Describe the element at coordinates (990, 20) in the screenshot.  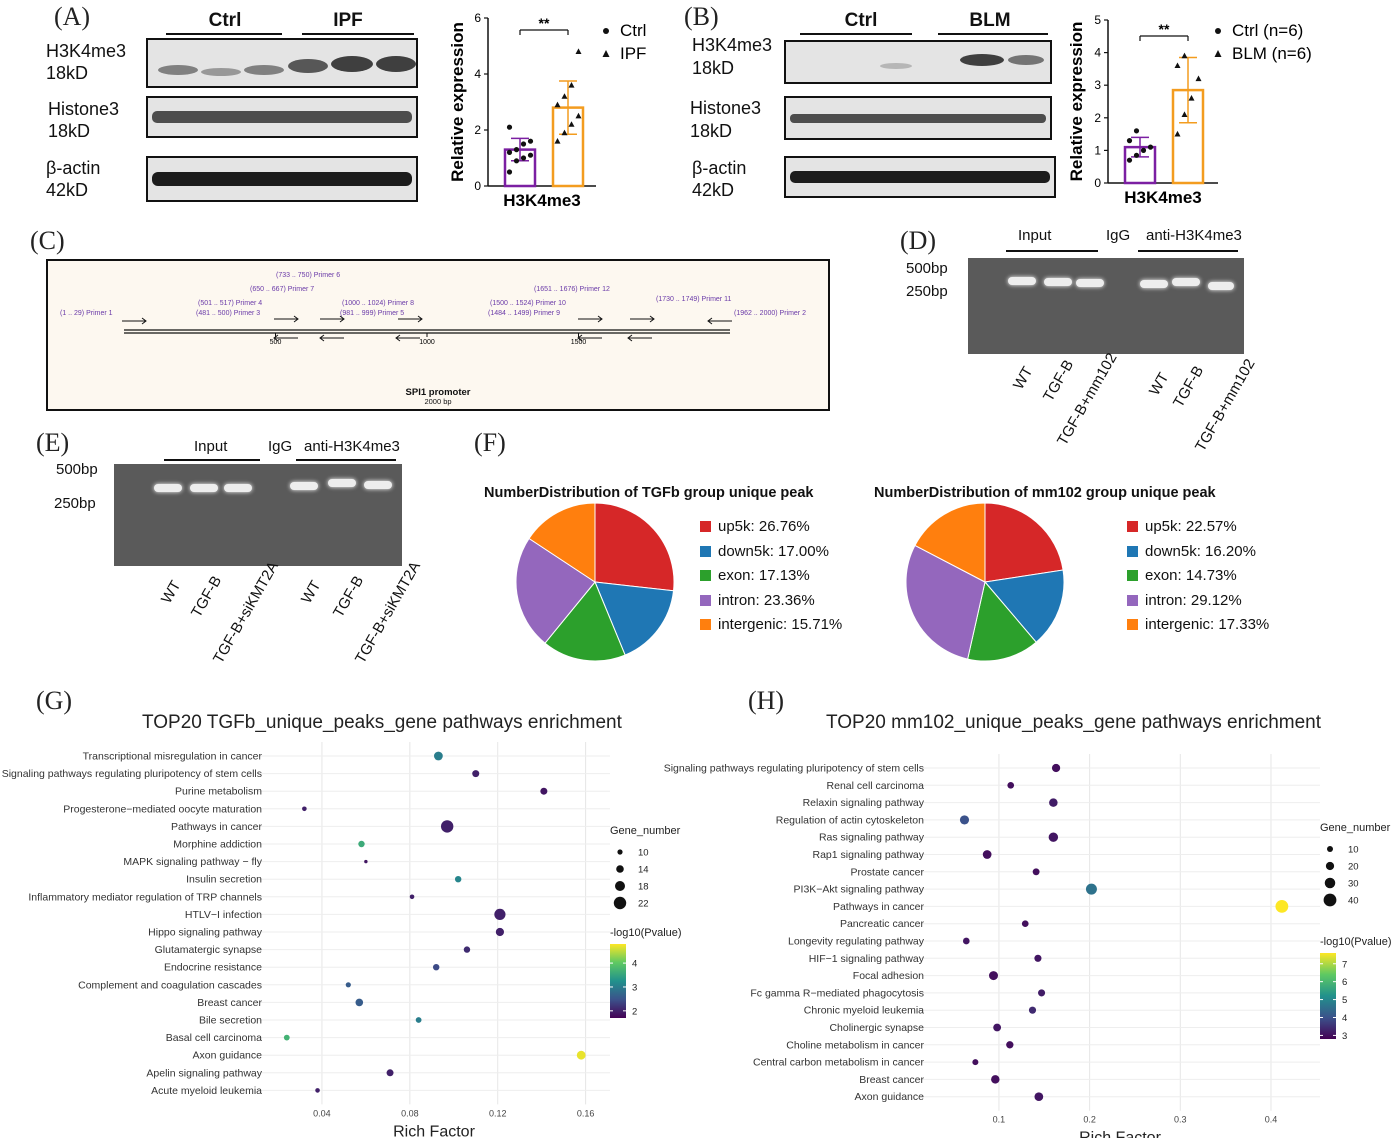
I see `group-label-blm: BLM` at that location.